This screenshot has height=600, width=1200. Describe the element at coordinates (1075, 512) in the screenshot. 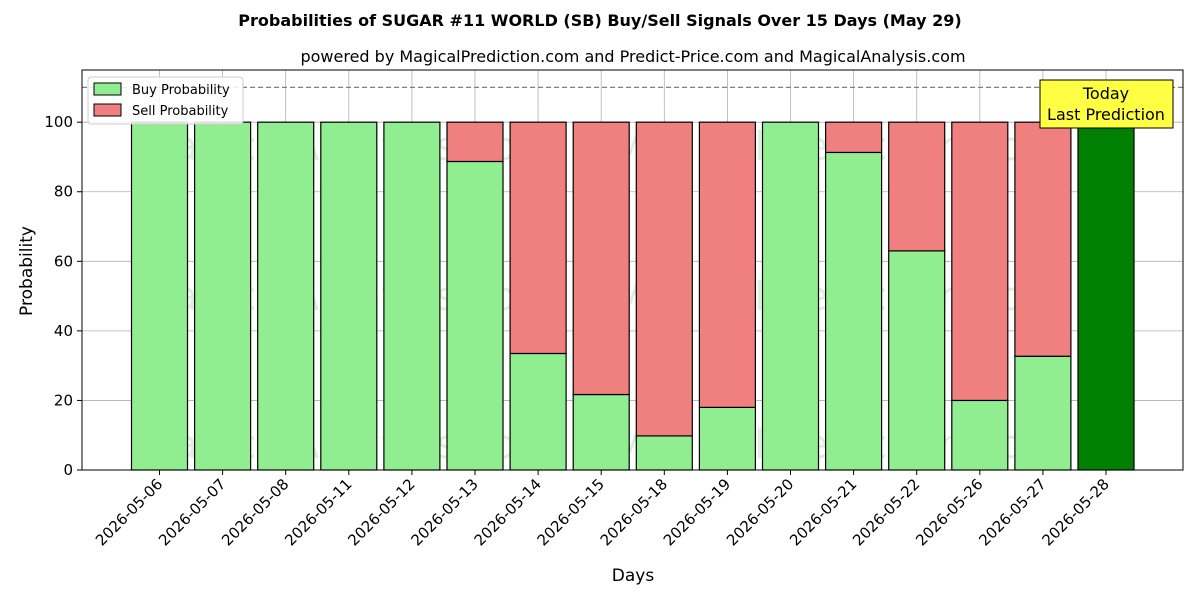

I see `x-tick-label: 2026-05-28` at that location.